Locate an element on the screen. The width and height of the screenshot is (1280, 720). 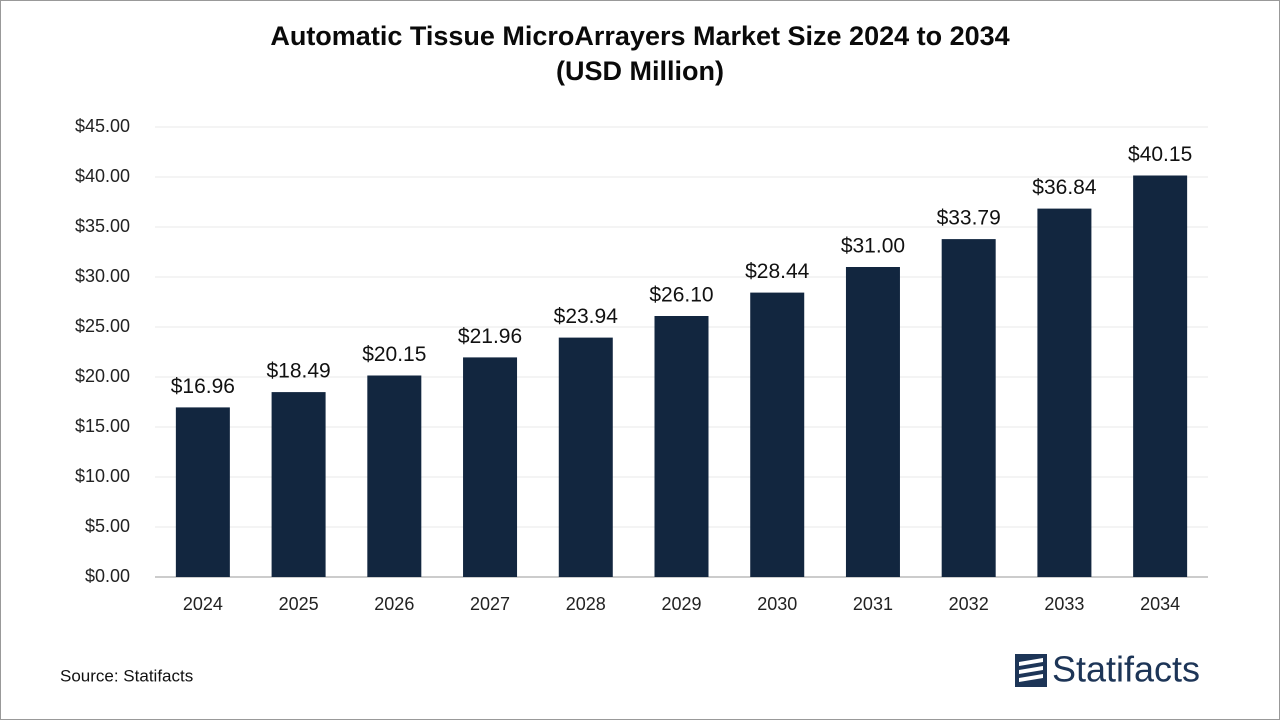
x-tick-label: 2029 is located at coordinates (681, 604).